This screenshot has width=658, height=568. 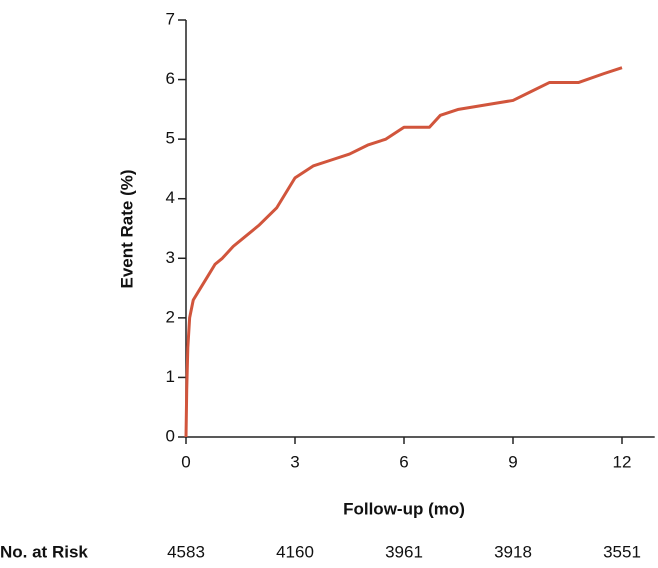 What do you see at coordinates (512, 461) in the screenshot?
I see `x-tick-label: 9` at bounding box center [512, 461].